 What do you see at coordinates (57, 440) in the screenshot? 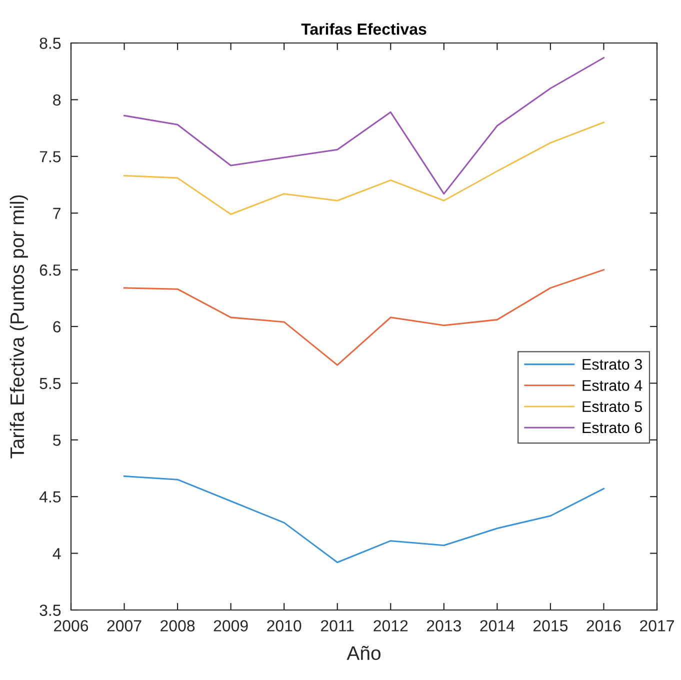
I see `y-tick-label: 5` at bounding box center [57, 440].